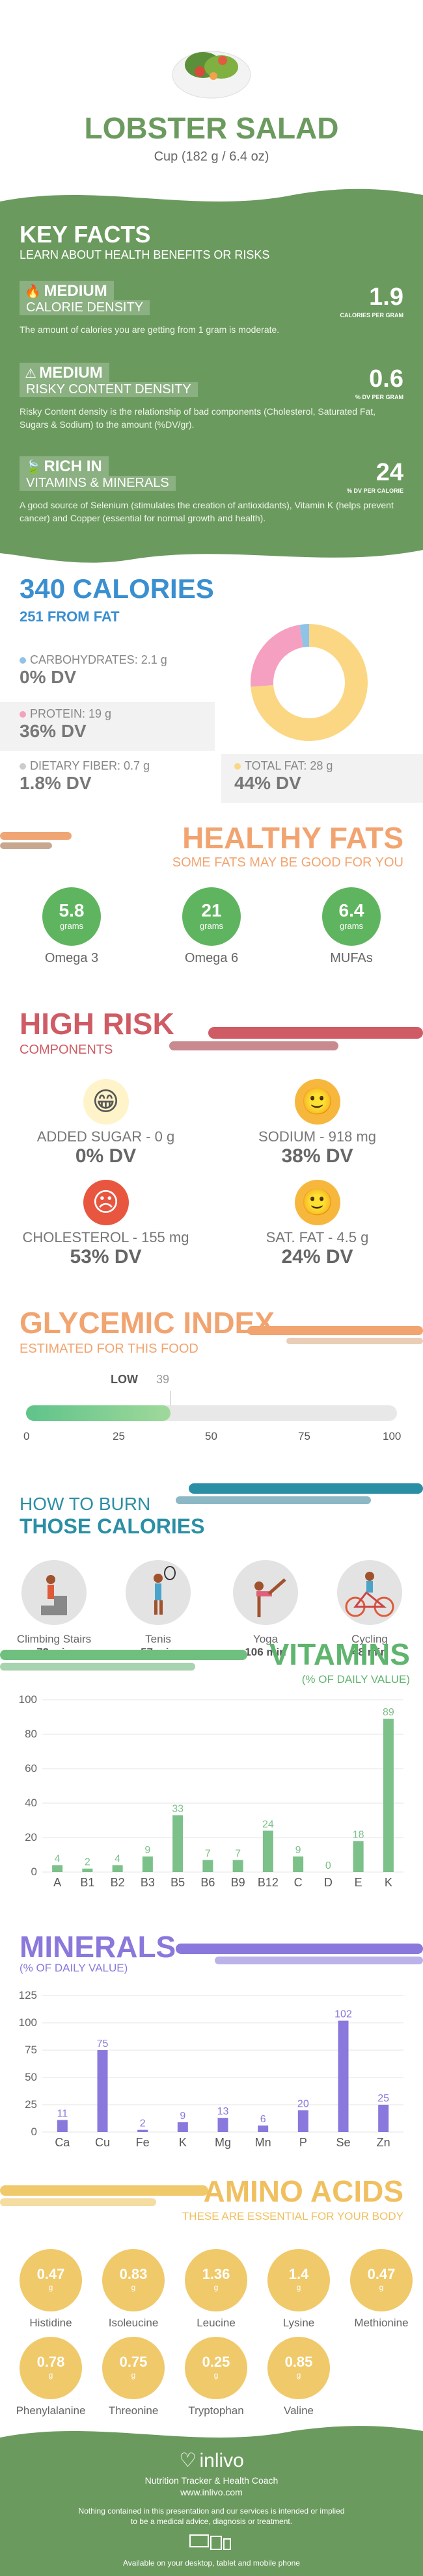 This screenshot has width=423, height=2576. Describe the element at coordinates (216, 2274) in the screenshot. I see `amino-value: 1.36` at that location.